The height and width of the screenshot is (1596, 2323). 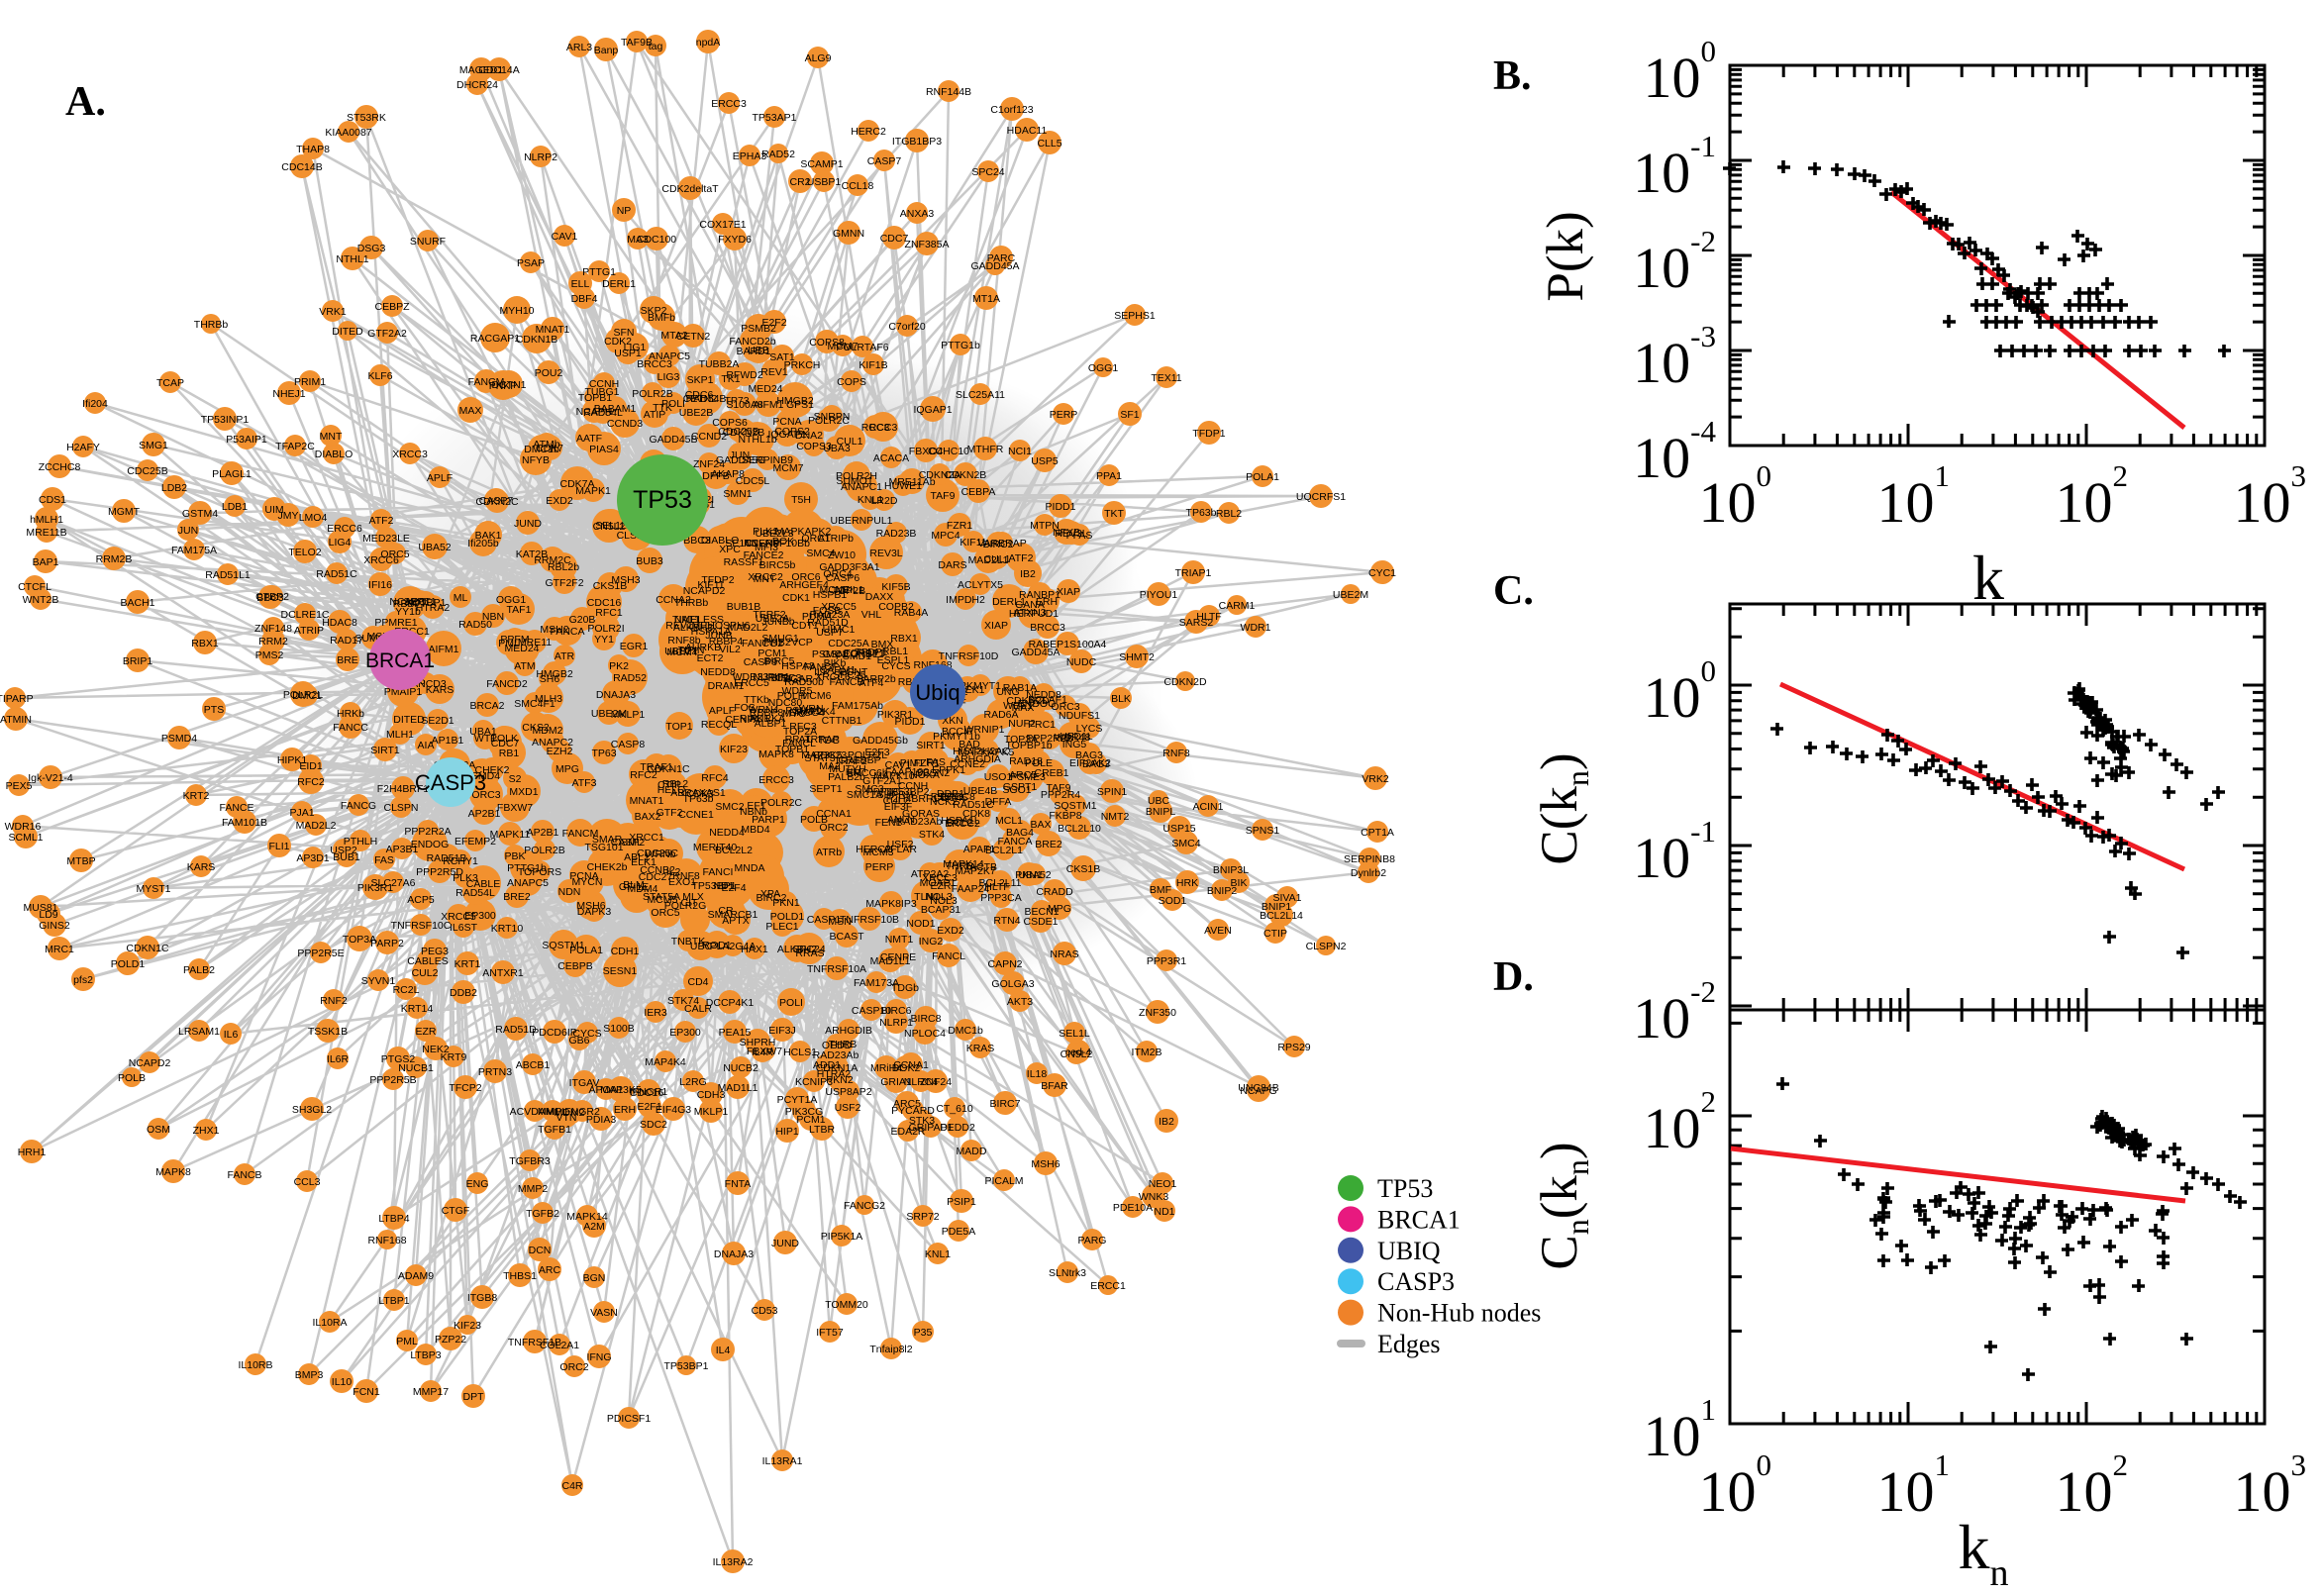 What do you see at coordinates (998, 802) in the screenshot?
I see `svg-text: DFFA` at bounding box center [998, 802].